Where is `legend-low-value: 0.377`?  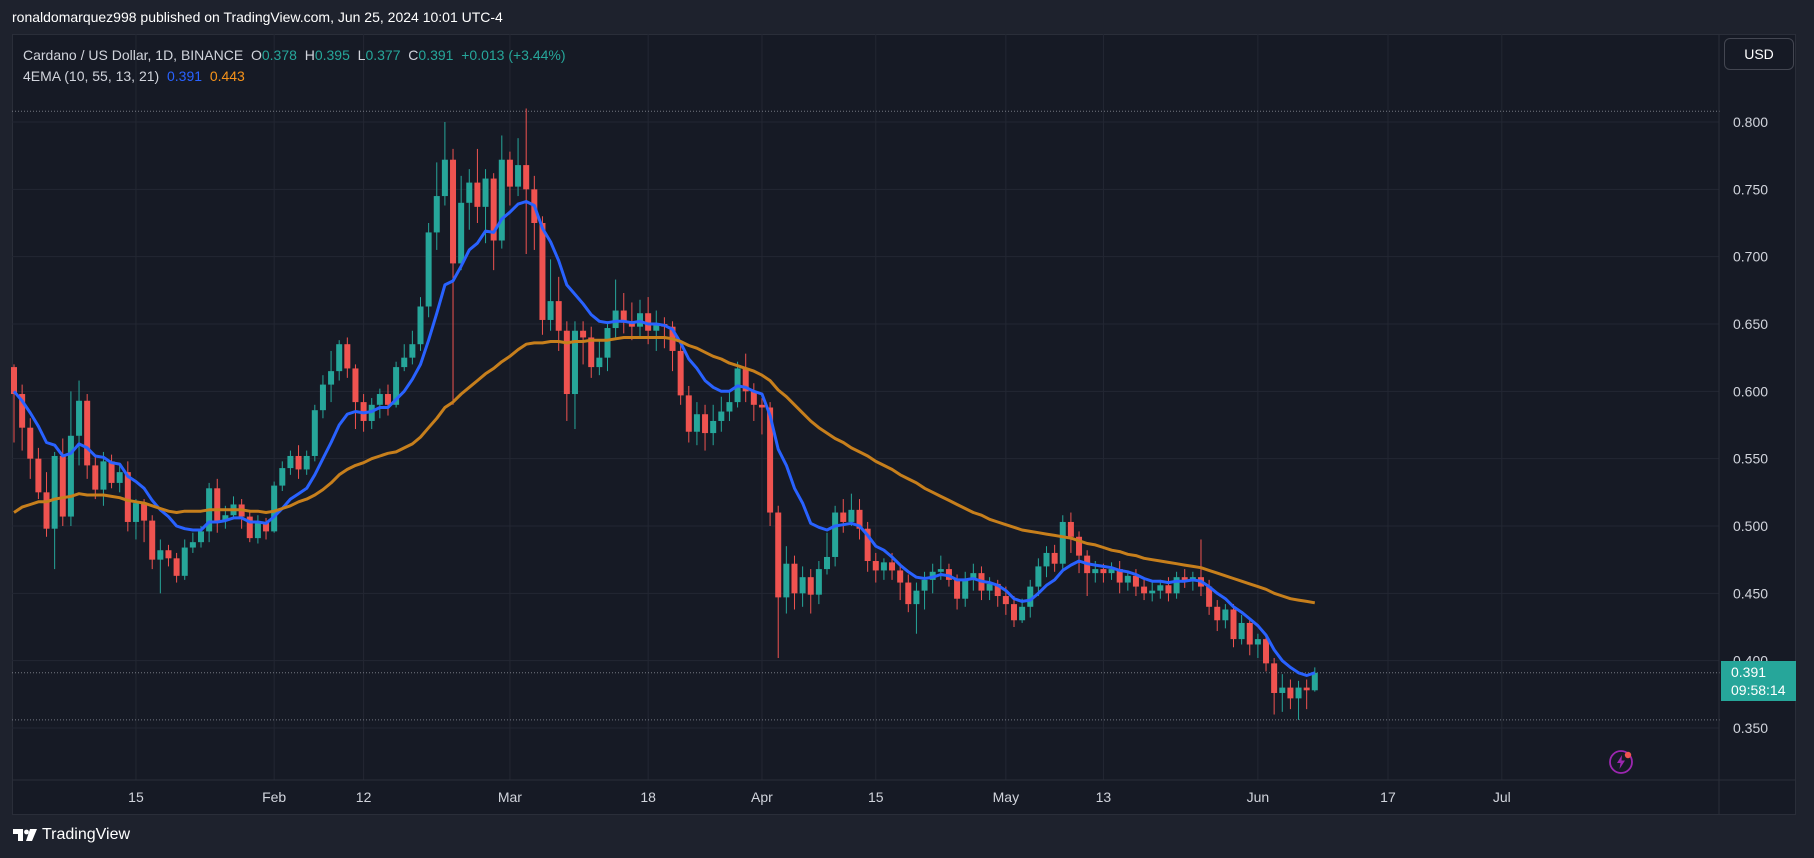
legend-low-value: 0.377 is located at coordinates (383, 55).